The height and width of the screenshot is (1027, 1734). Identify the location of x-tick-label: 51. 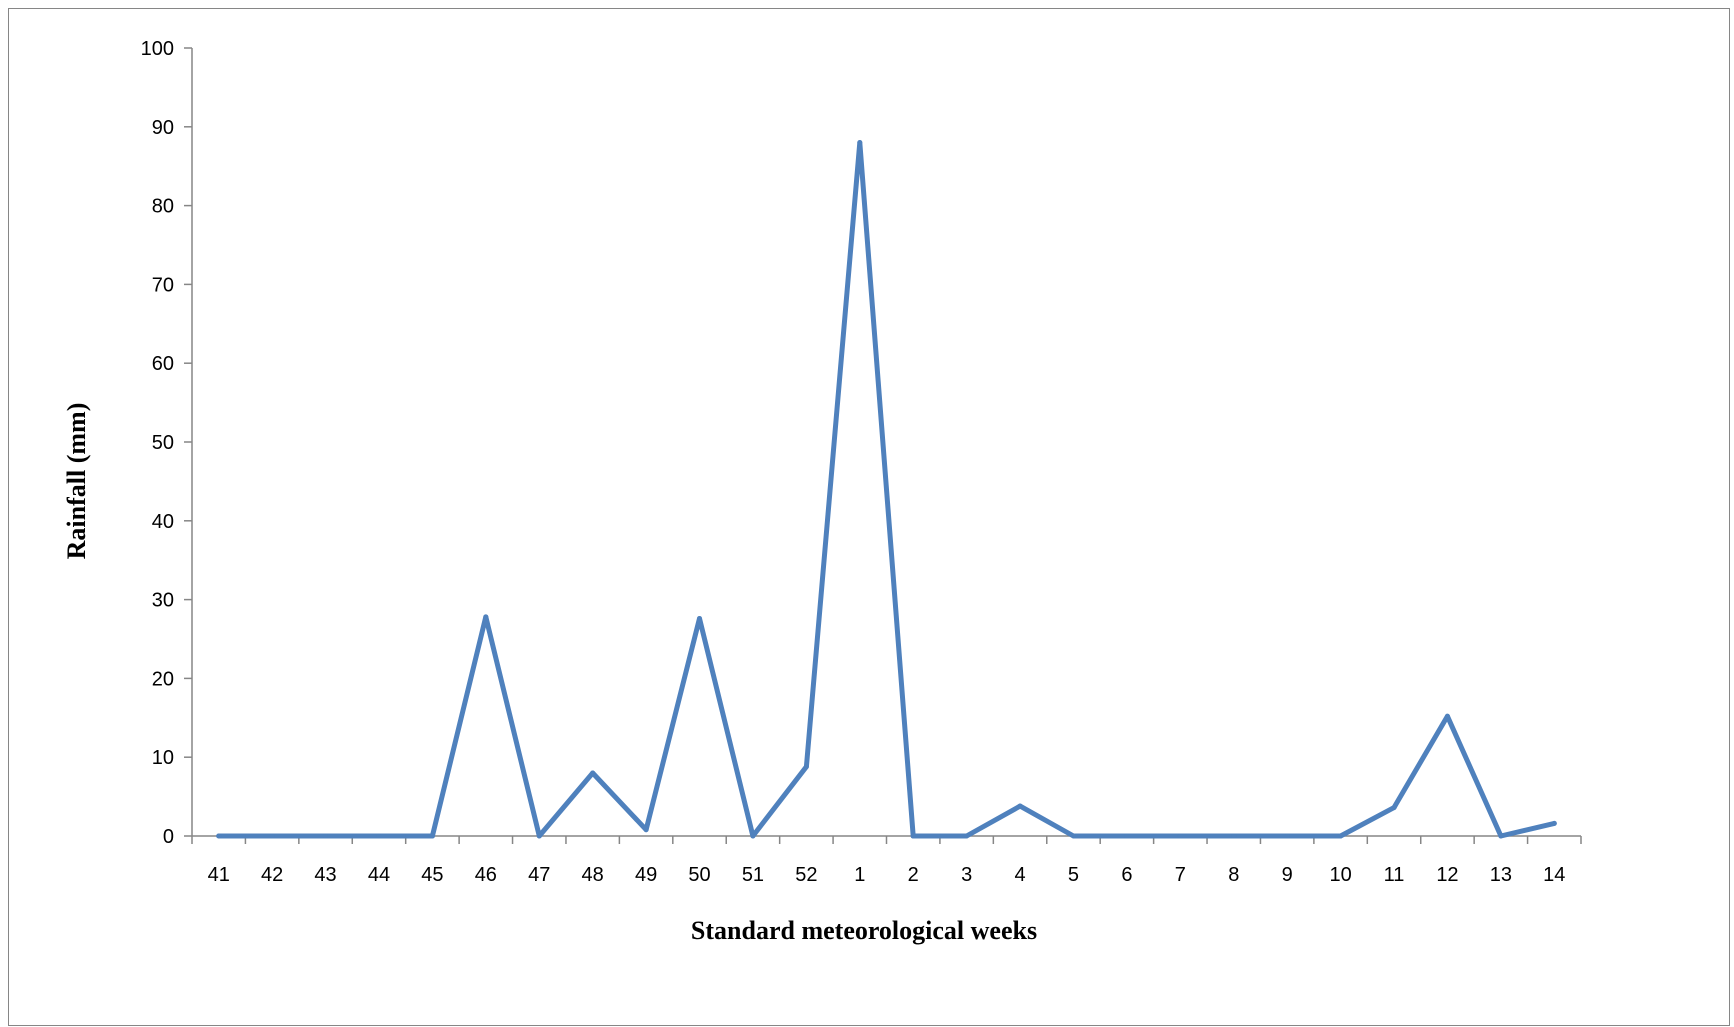
(753, 875).